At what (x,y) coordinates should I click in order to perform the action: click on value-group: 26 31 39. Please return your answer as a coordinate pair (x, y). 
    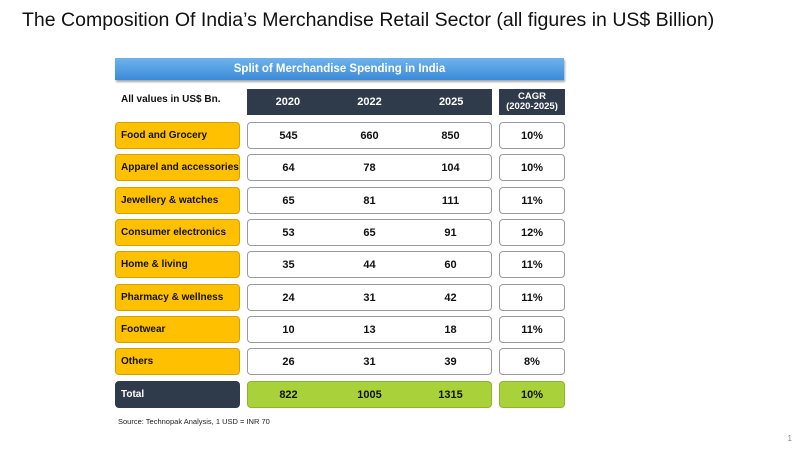
    Looking at the image, I should click on (369, 361).